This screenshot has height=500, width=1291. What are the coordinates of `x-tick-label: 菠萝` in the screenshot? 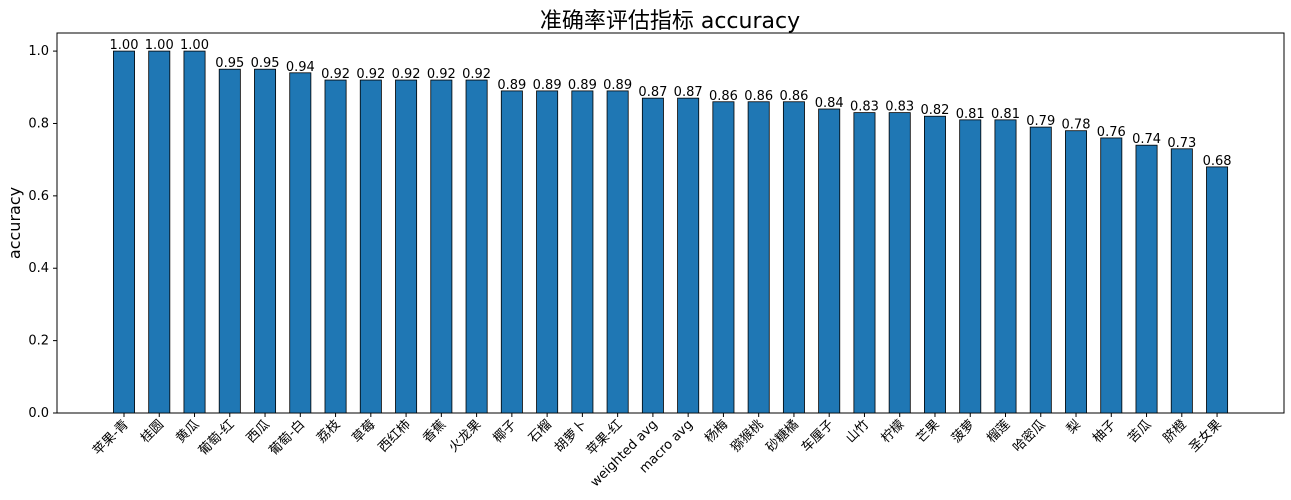 It's located at (963, 431).